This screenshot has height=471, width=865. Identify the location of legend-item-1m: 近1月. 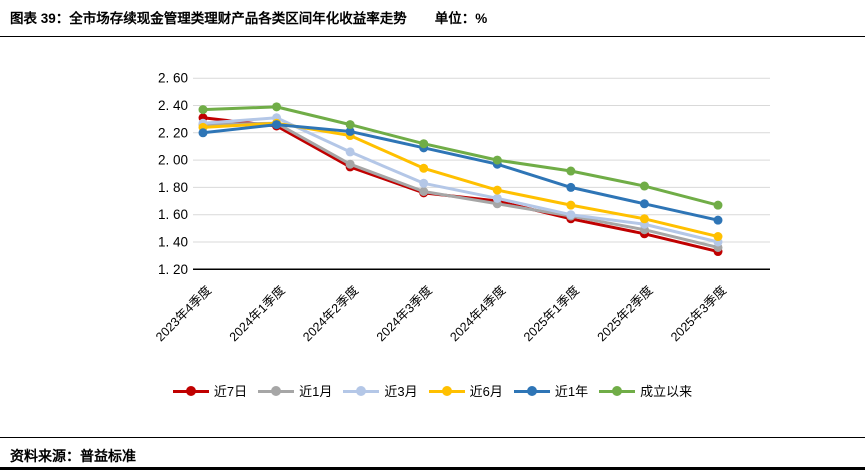
(295, 390).